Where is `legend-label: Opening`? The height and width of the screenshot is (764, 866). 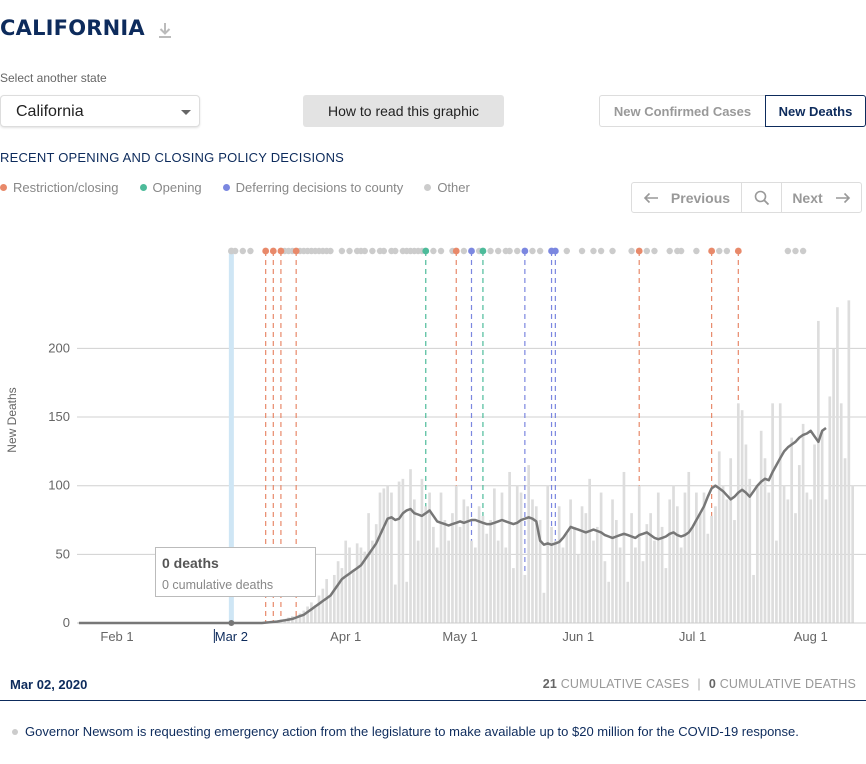 legend-label: Opening is located at coordinates (177, 187).